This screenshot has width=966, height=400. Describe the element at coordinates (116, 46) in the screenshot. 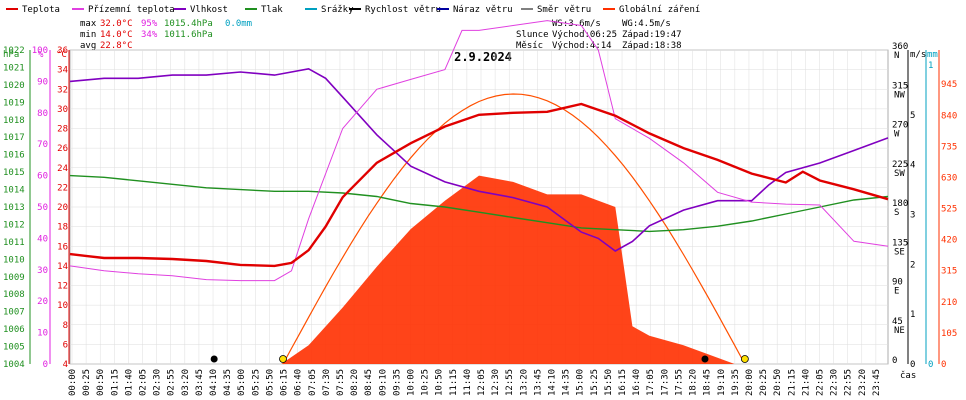

I see `stat-avg-temp: 22.8°C` at that location.